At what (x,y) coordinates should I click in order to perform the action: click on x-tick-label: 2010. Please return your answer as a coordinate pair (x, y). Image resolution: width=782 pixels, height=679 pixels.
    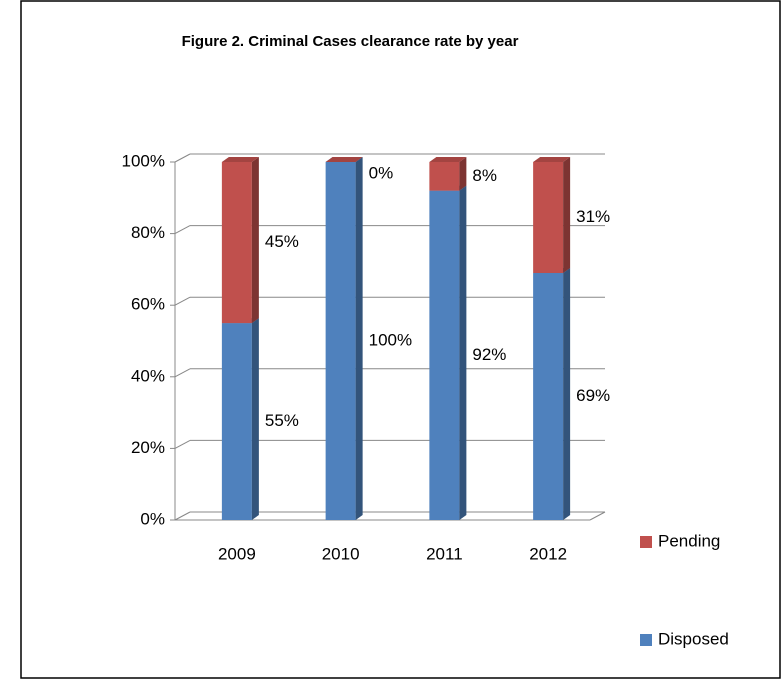
    Looking at the image, I should click on (341, 553).